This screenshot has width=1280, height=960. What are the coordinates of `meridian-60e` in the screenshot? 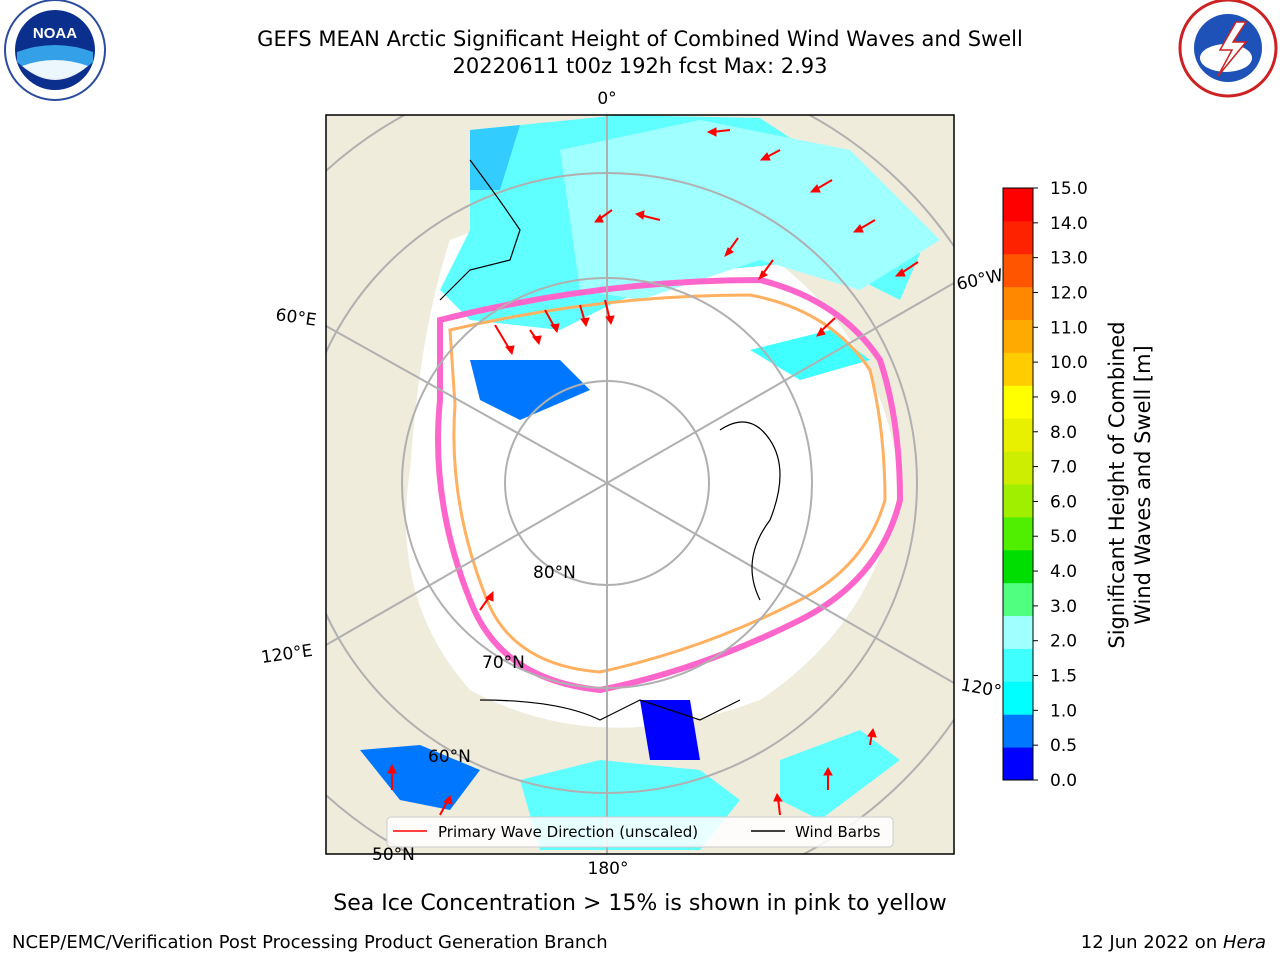 It's located at (467, 404).